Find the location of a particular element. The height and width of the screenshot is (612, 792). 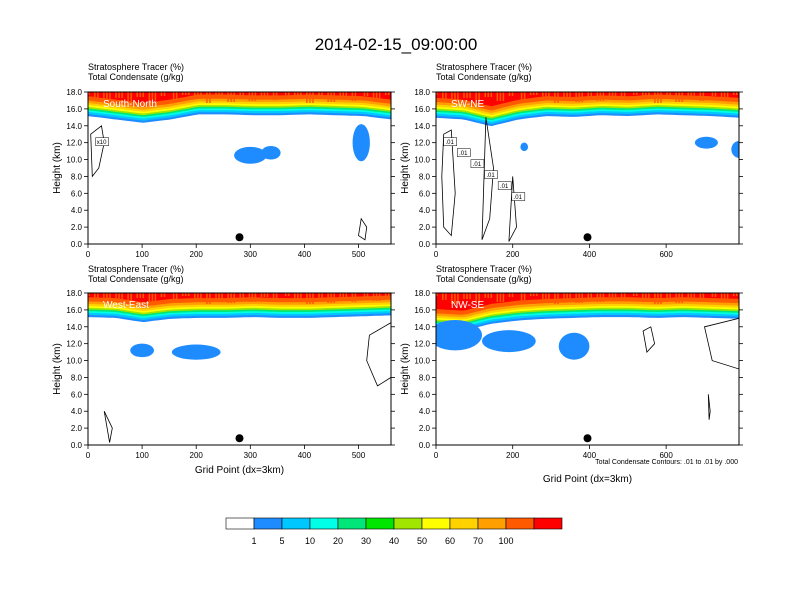

panel-field is located at coordinates (239, 369).